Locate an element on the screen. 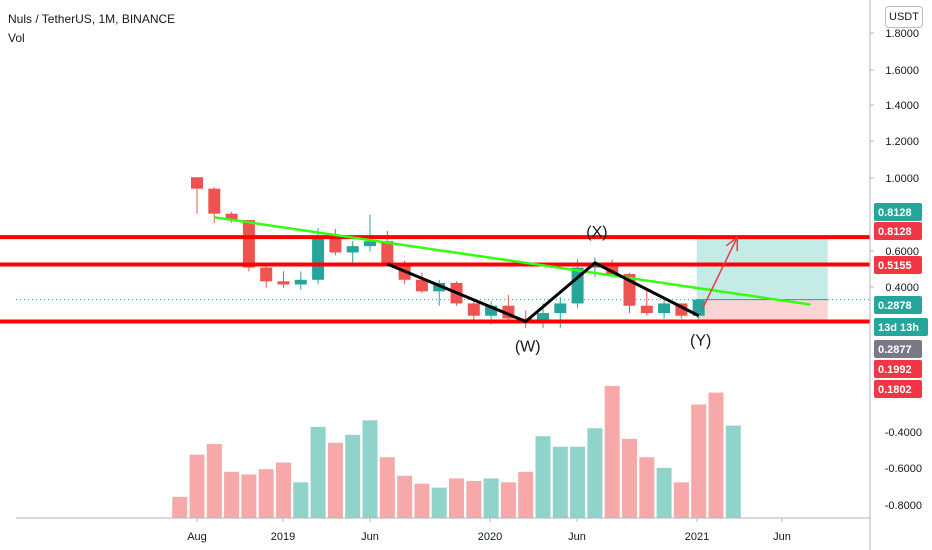  price-tick-label: 1.4000 is located at coordinates (902, 106).